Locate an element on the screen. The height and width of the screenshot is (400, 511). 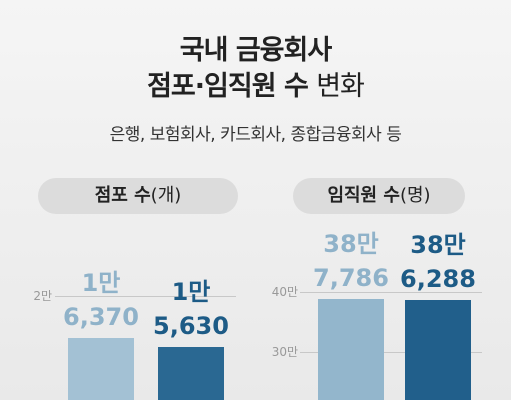
chart-title-text: 점포 수 is located at coordinates (122, 195).